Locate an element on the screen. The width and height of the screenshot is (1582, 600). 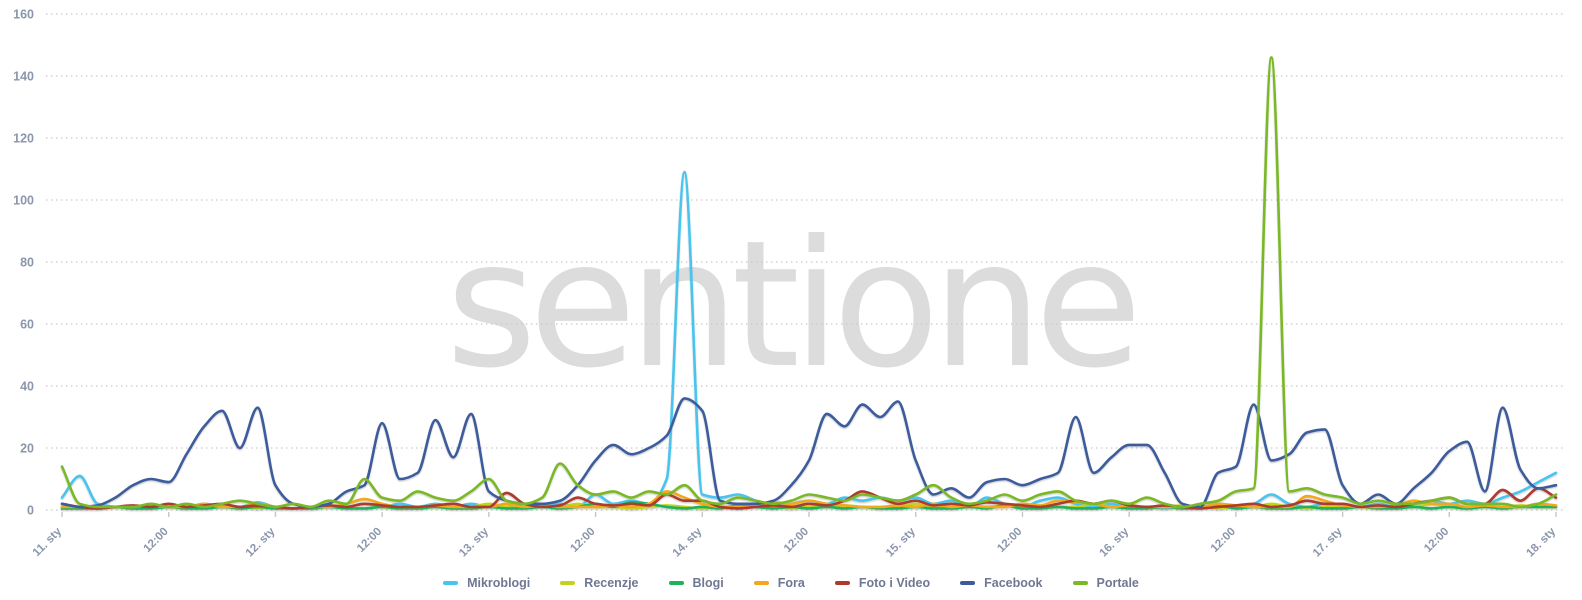
y-tick-label: 140 is located at coordinates (23, 77).